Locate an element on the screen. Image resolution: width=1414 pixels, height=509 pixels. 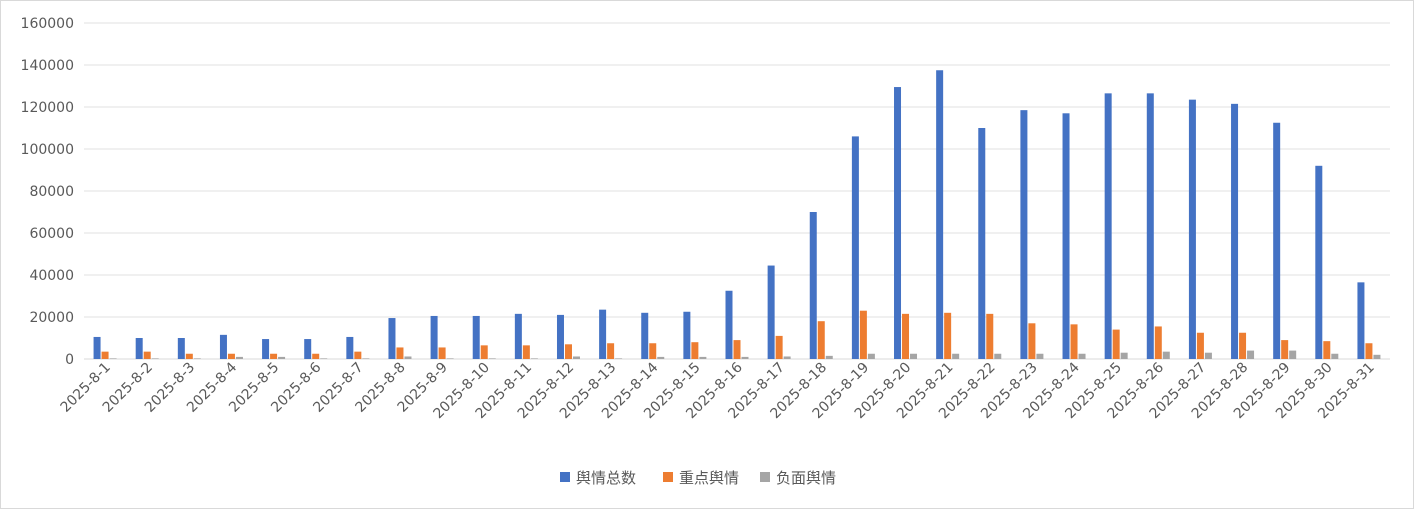
y-tick-label: 40000 is located at coordinates (51, 276).